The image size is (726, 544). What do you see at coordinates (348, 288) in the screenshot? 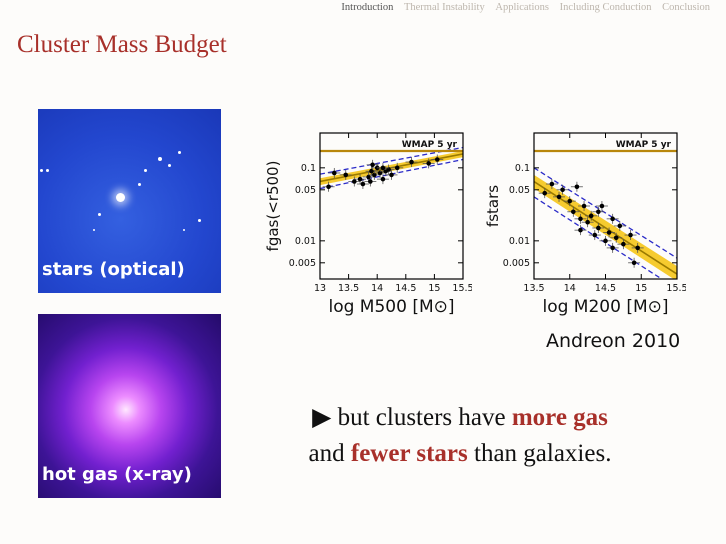
I see `x-tick-label-1: 13.5` at bounding box center [348, 288].